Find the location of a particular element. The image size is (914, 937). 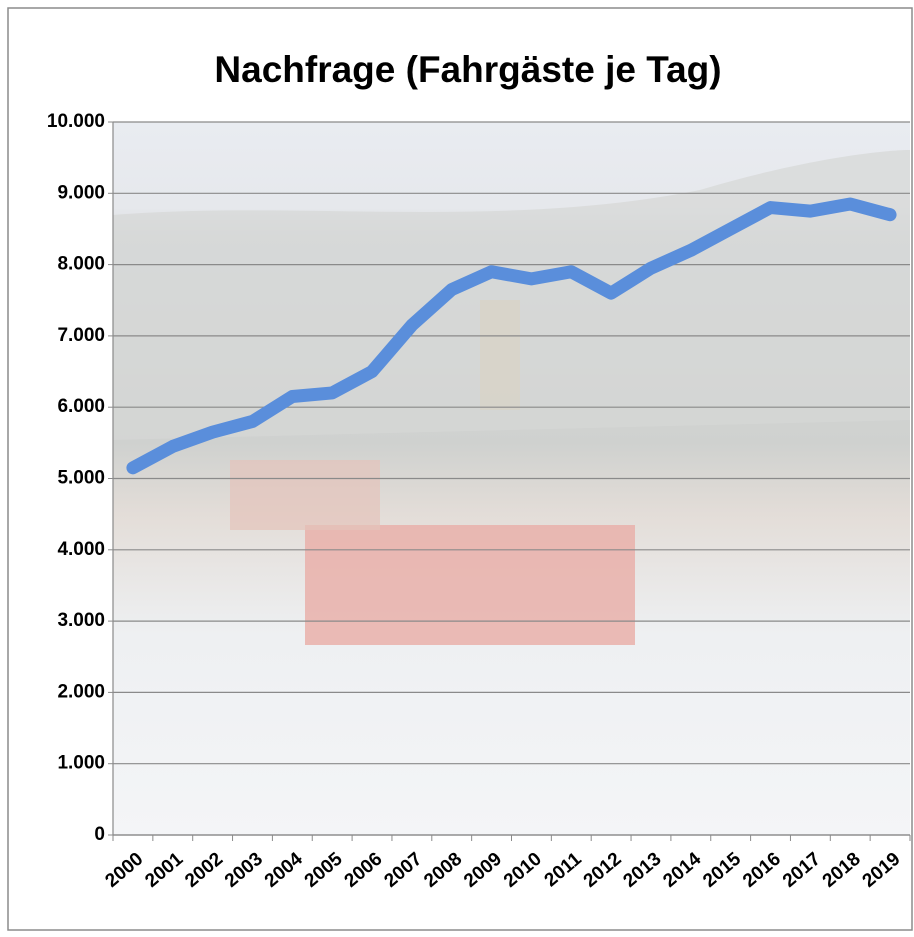

train is located at coordinates (470, 585).